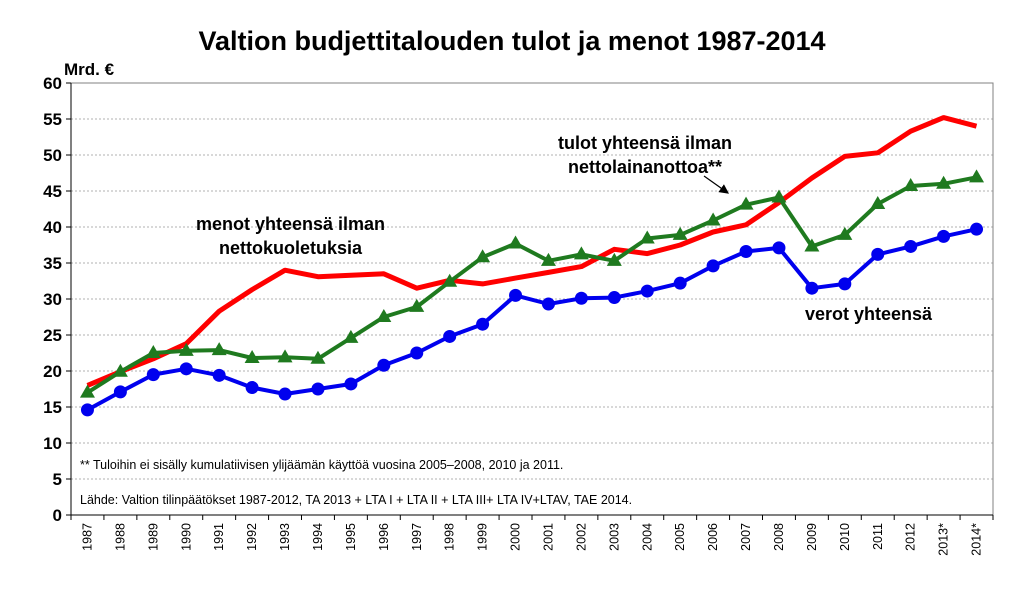  What do you see at coordinates (645, 155) in the screenshot?
I see `annotation-tulot: tulot yhteensä ilman nettolainanottoa**` at bounding box center [645, 155].